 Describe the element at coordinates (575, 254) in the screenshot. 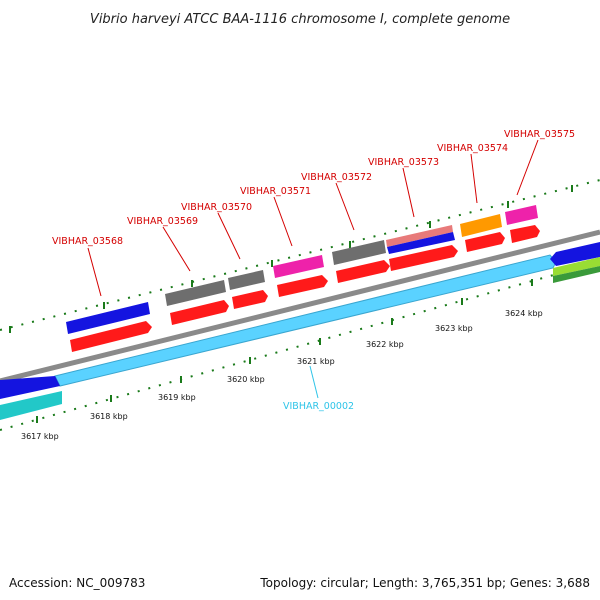

I see `gene-blue-right` at that location.